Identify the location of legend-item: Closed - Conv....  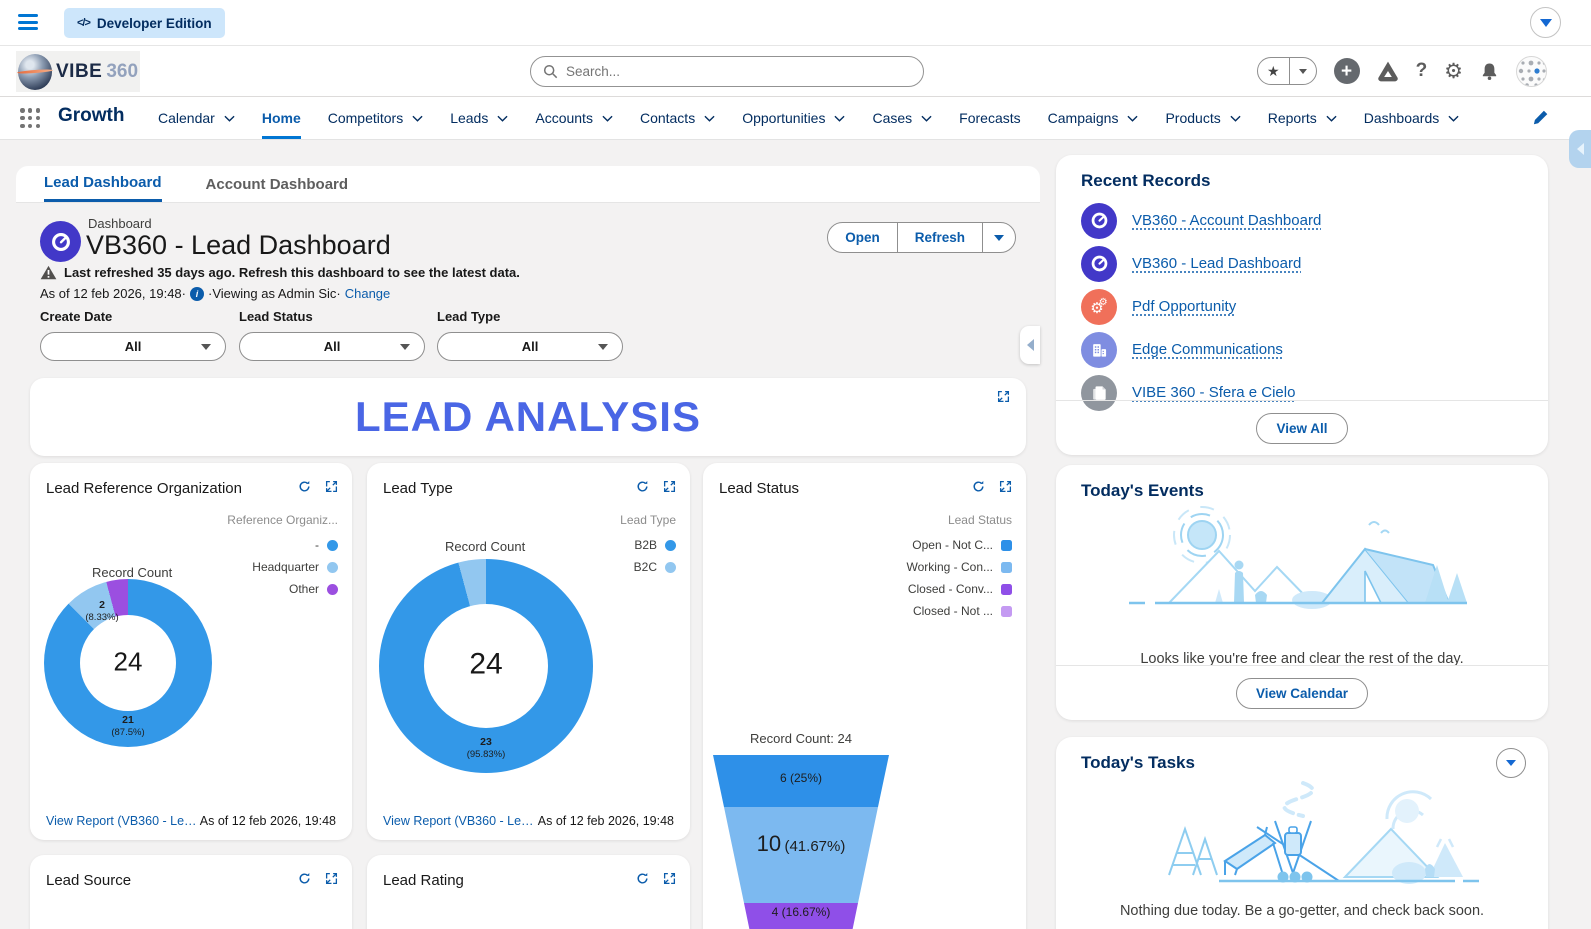
(960, 589).